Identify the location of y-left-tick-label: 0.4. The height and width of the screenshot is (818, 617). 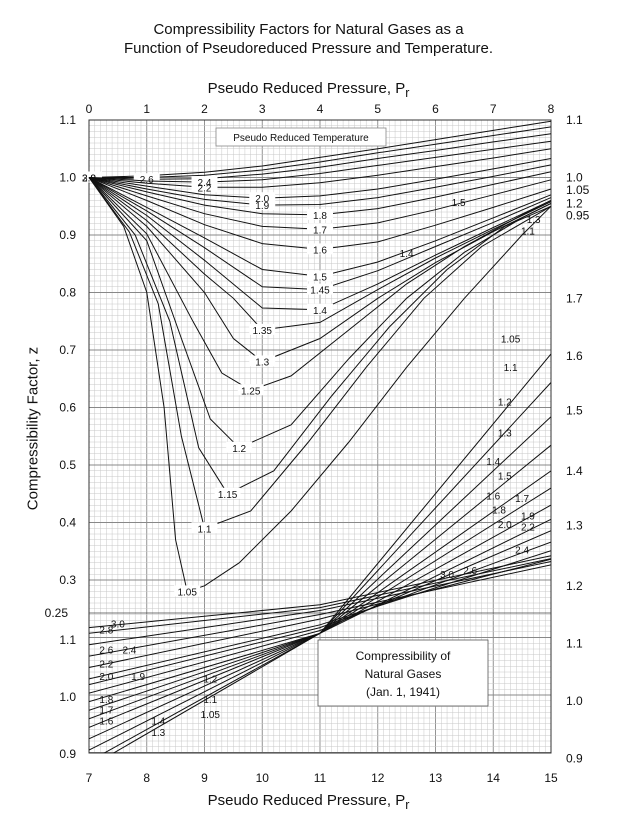
(67, 523).